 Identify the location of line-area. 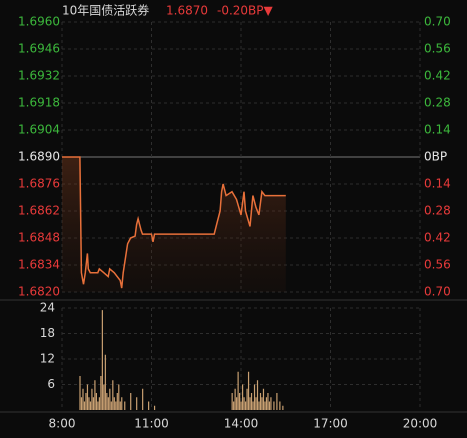
(174, 224).